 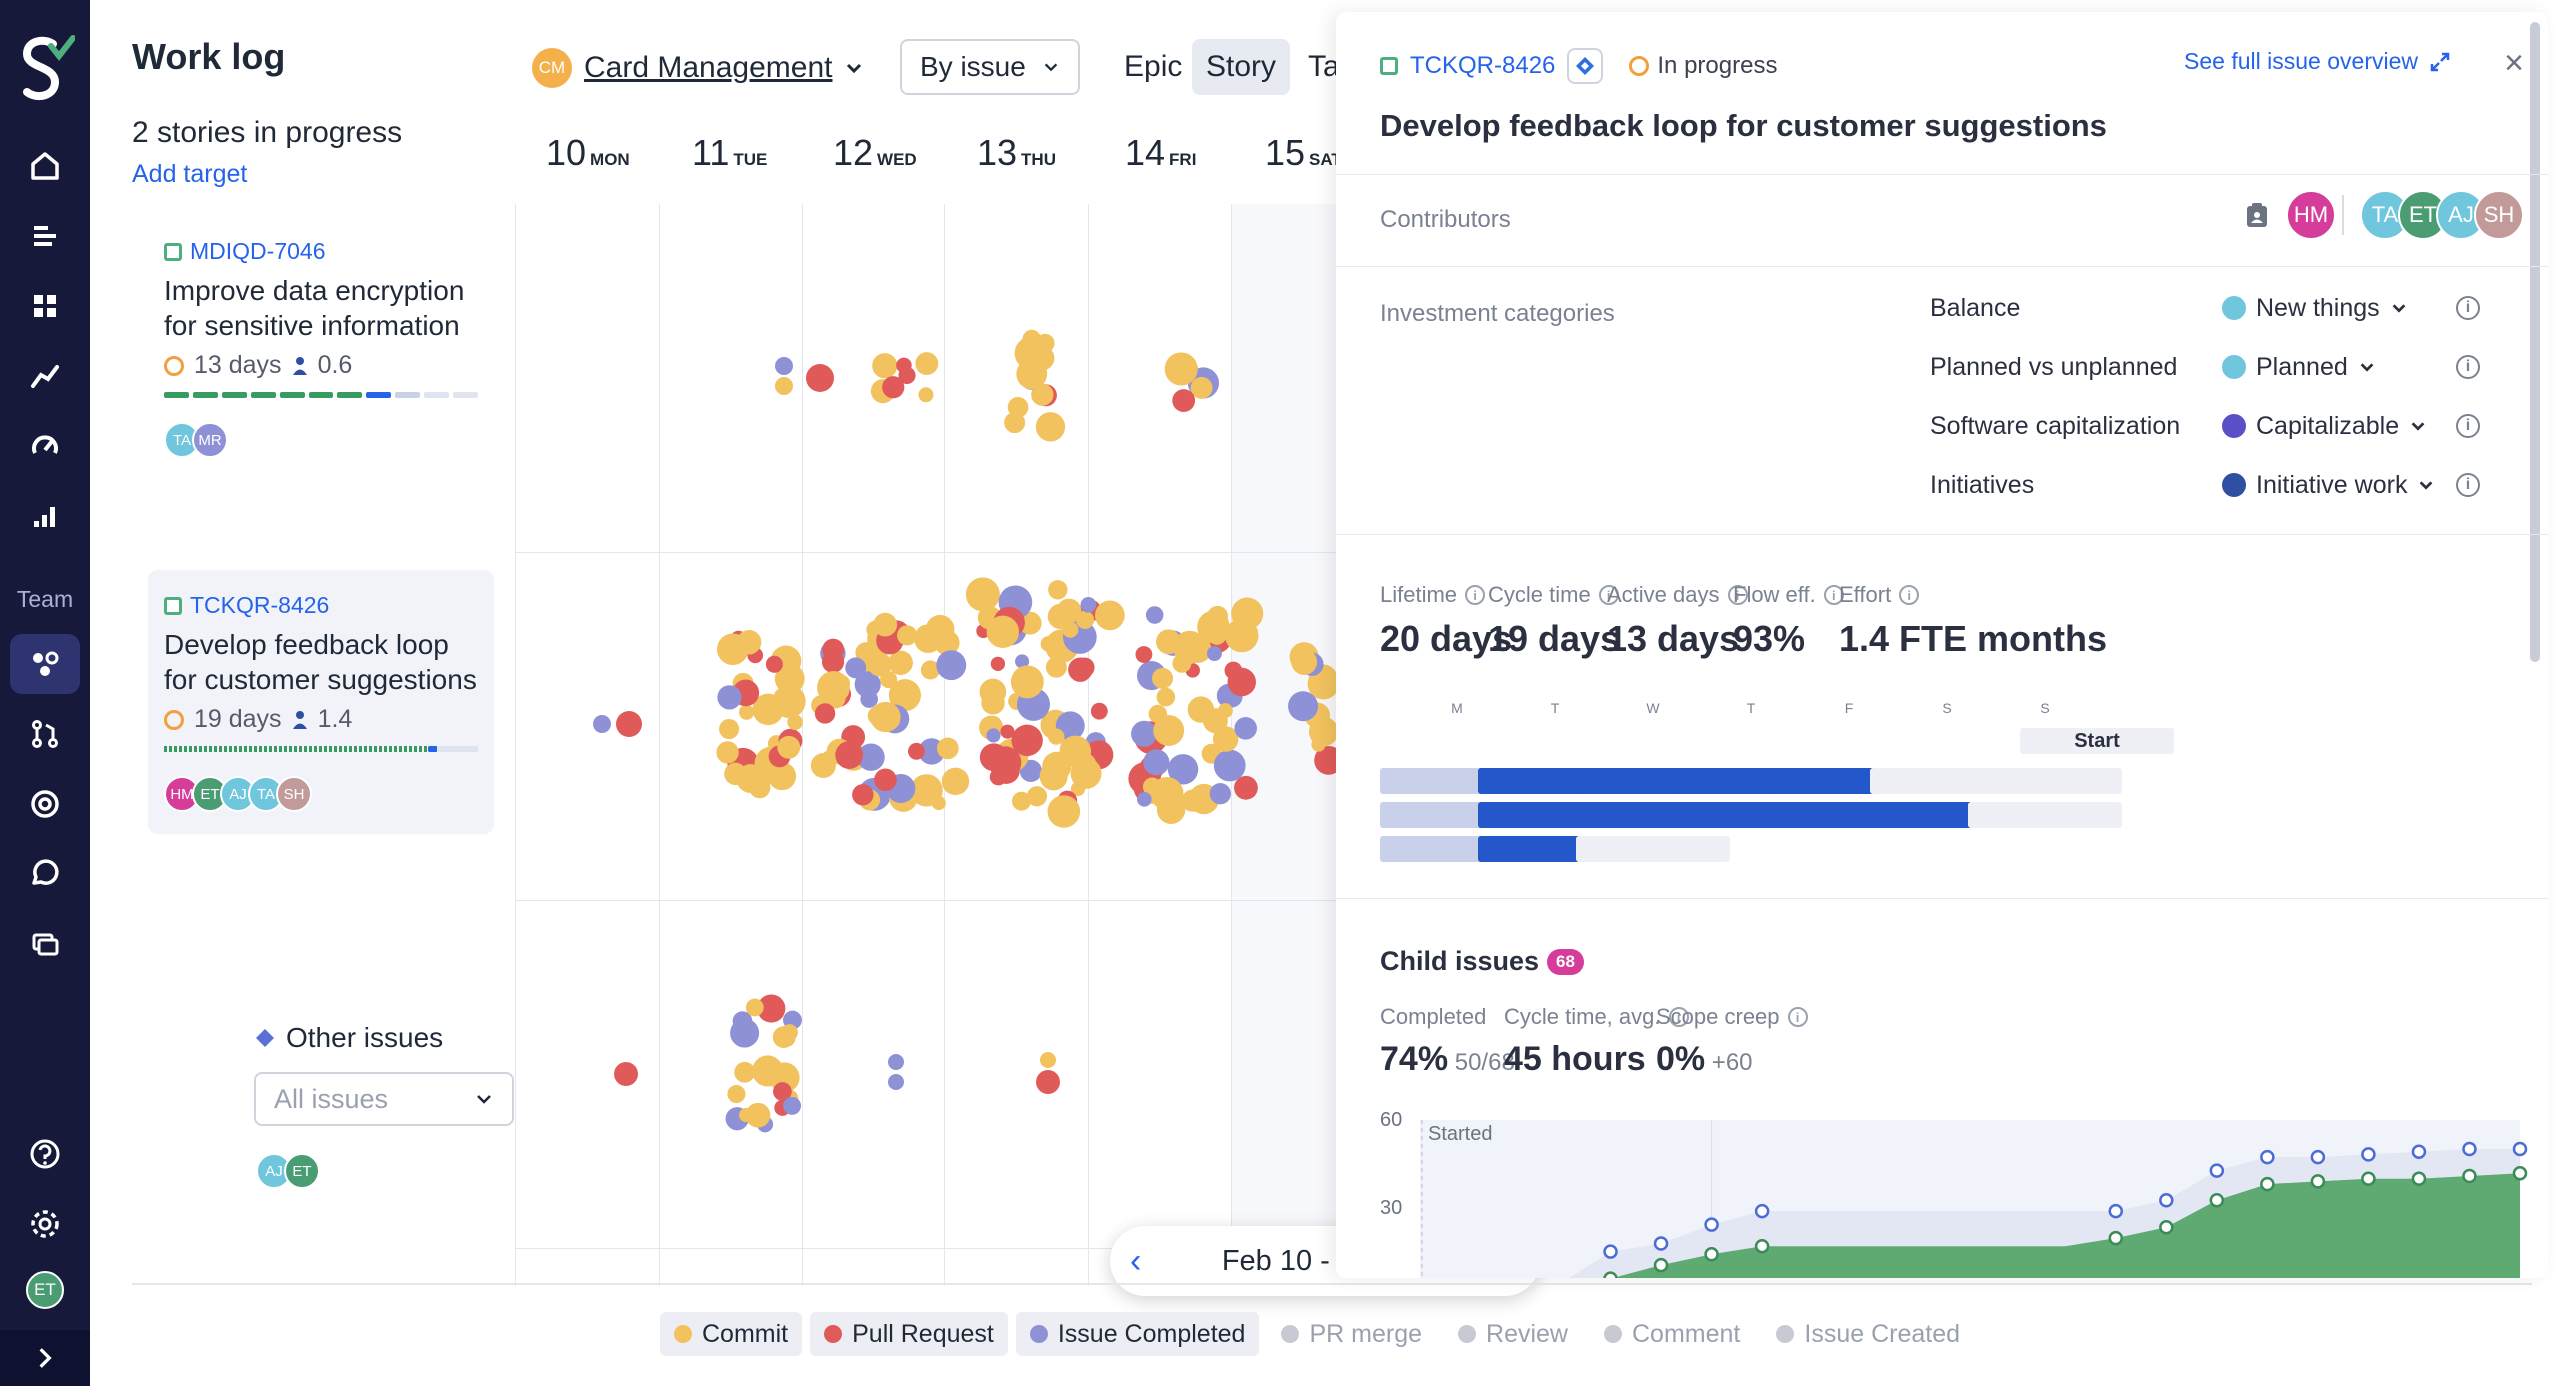 I want to click on legend-item: Issue Created, so click(x=1868, y=1334).